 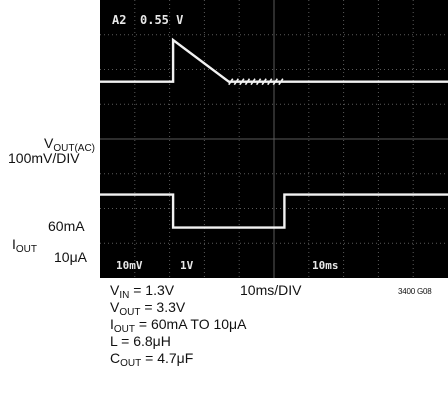 I want to click on time-axis-label: 10ms/DIV, so click(x=271, y=290).